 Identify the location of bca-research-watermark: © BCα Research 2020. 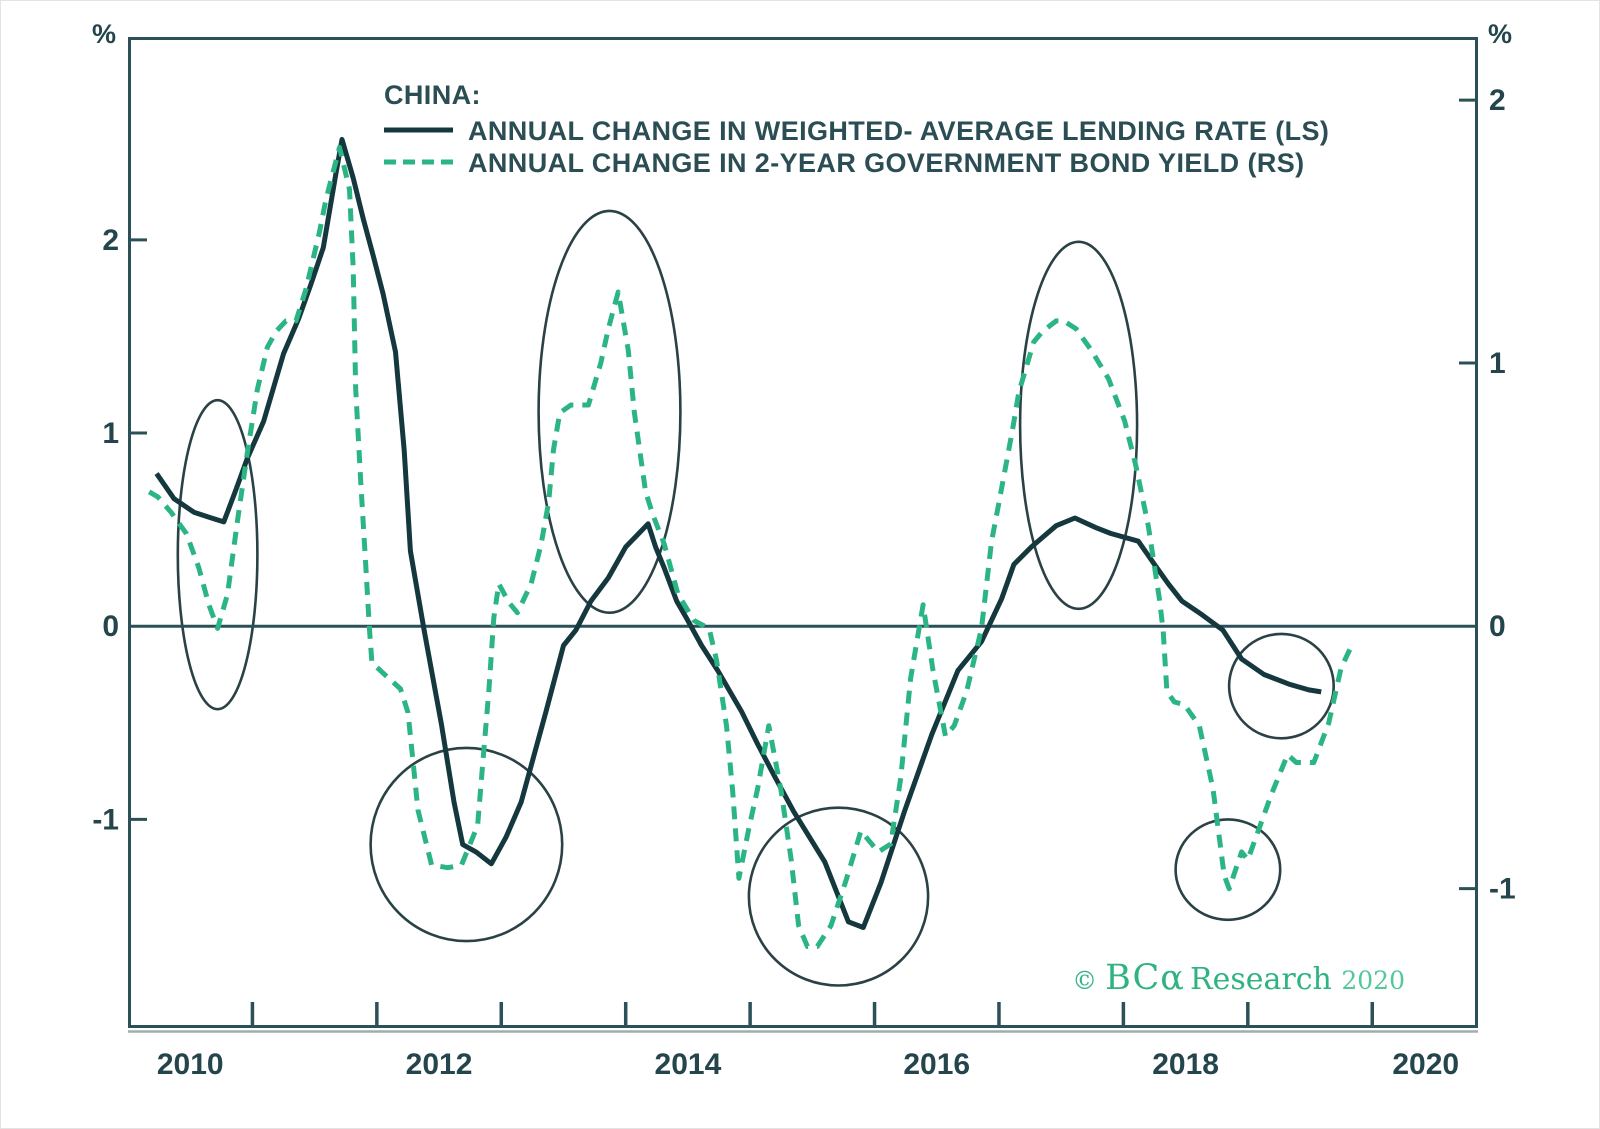
(1238, 978).